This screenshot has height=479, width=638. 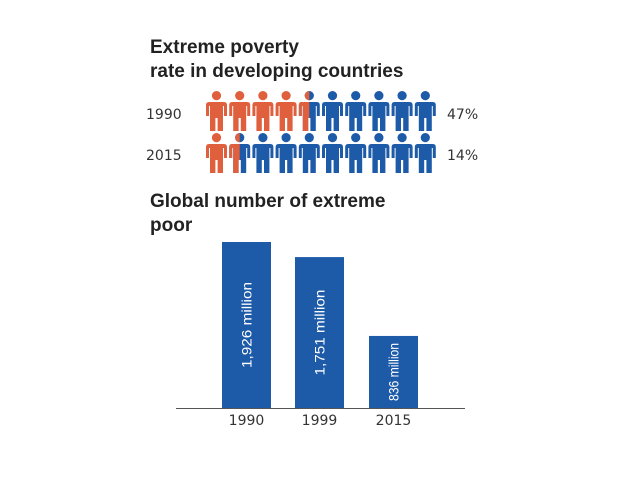 I want to click on pictograph-chart, so click(x=321, y=132).